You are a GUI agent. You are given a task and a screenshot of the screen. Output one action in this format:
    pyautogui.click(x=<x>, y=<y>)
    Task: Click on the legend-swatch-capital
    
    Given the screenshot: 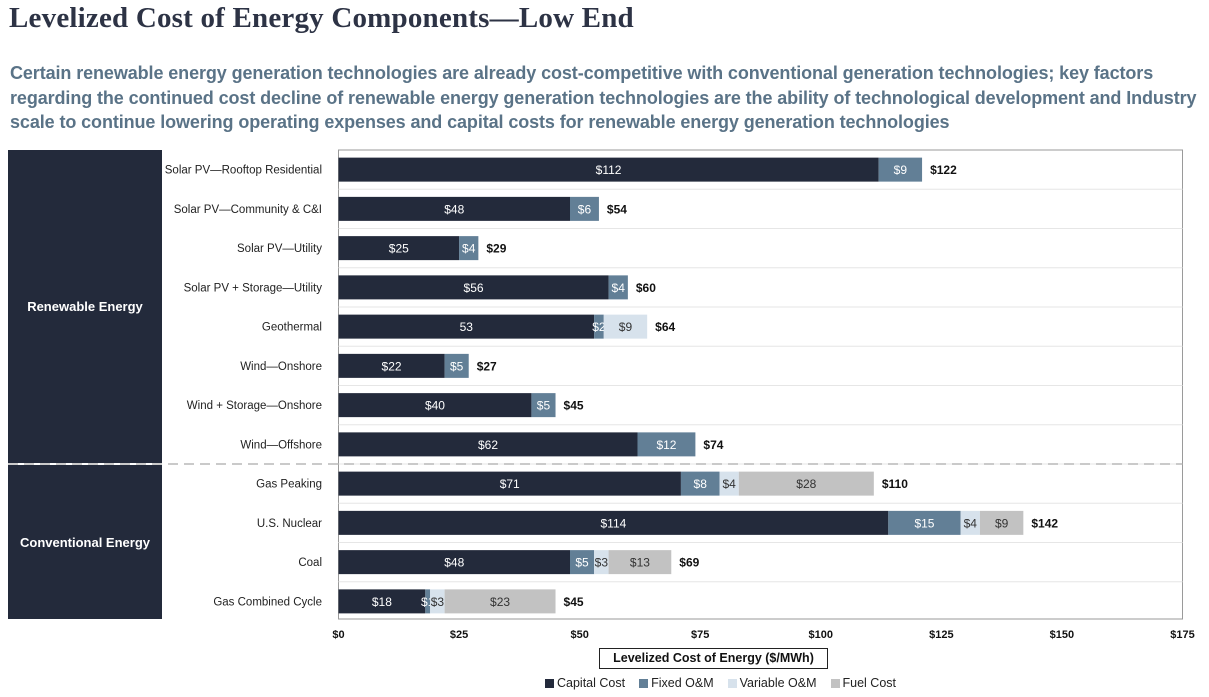 What is the action you would take?
    pyautogui.click(x=549, y=683)
    